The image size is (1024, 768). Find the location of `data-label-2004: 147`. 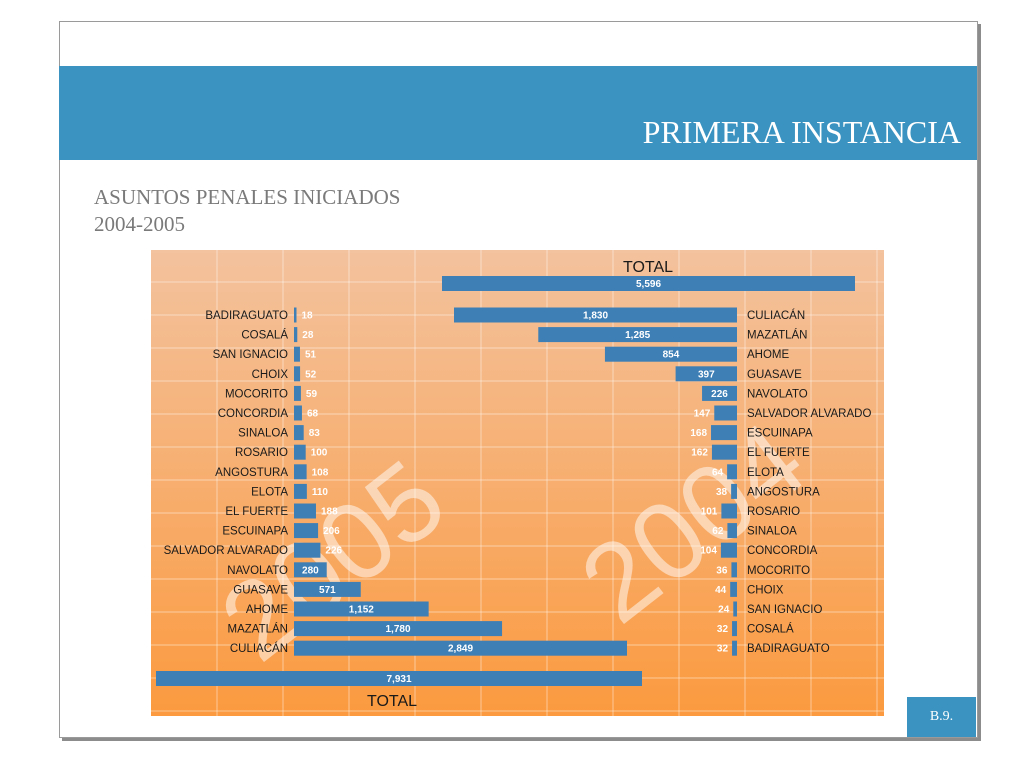

data-label-2004: 147 is located at coordinates (702, 414).